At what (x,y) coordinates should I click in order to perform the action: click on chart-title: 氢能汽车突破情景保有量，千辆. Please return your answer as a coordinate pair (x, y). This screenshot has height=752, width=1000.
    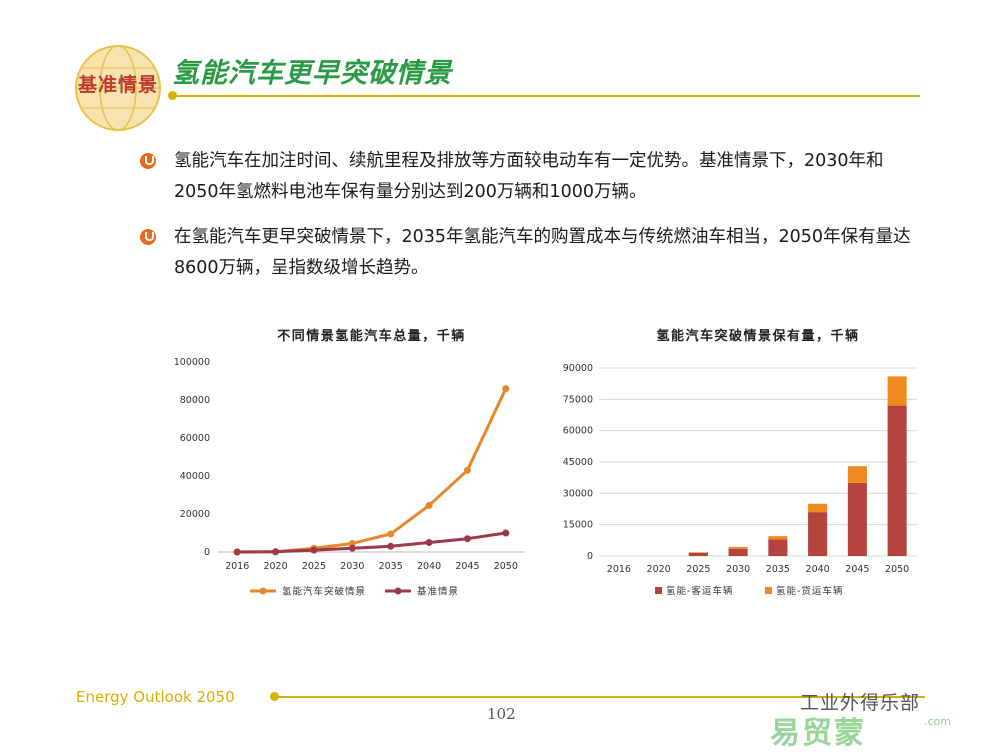
    Looking at the image, I should click on (757, 336).